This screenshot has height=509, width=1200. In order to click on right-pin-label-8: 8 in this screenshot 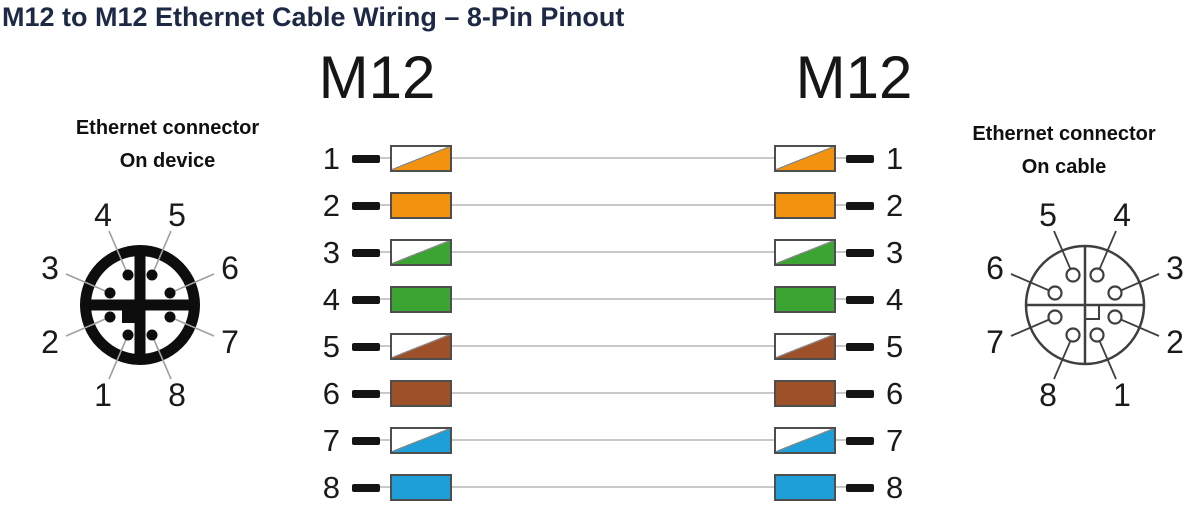, I will do `click(1048, 395)`.